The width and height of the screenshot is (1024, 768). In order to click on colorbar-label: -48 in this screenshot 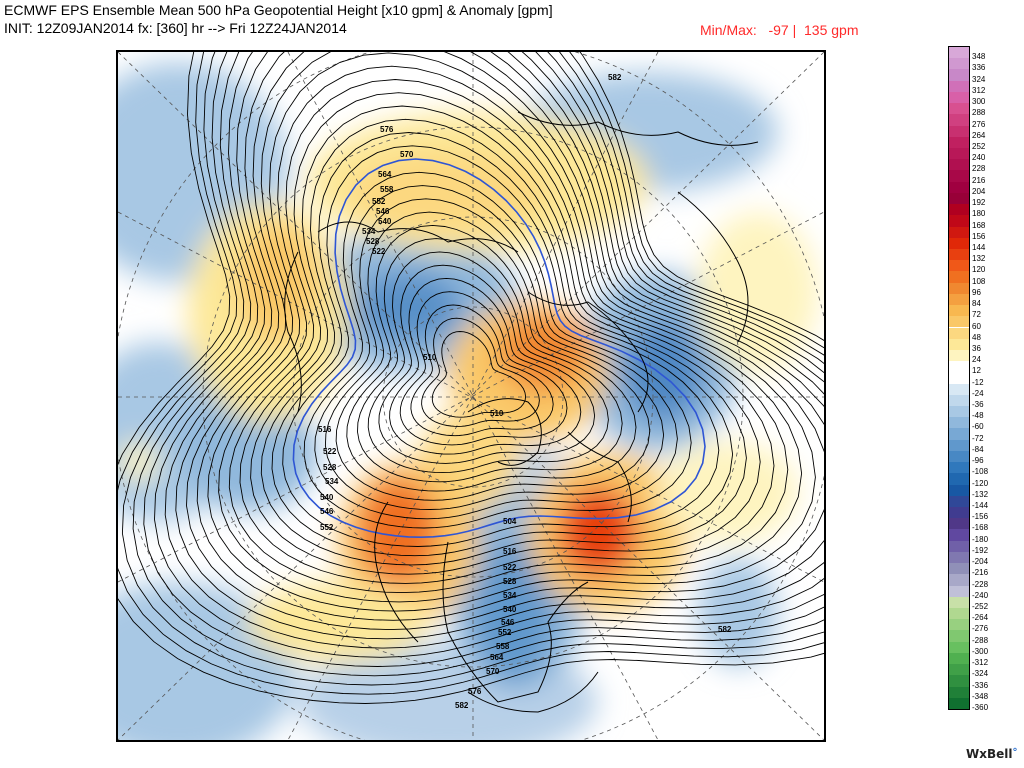, I will do `click(978, 416)`.